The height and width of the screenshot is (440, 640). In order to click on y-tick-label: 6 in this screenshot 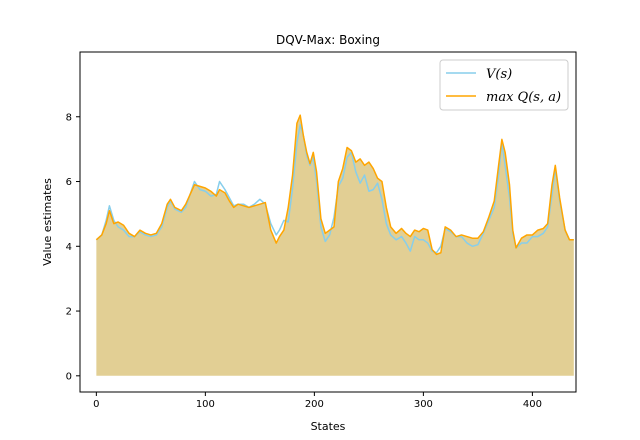, I will do `click(69, 182)`.